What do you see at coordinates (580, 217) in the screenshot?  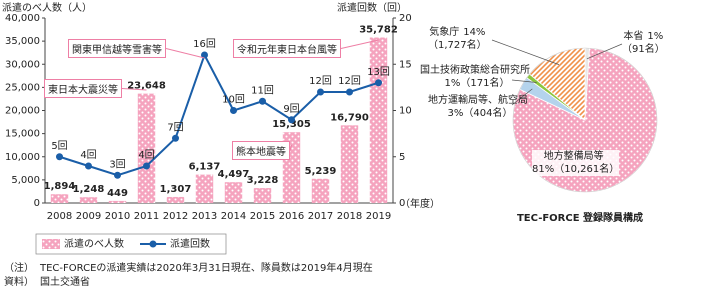 I see `pie-title: TEC-FORCE 登録隊員構成` at bounding box center [580, 217].